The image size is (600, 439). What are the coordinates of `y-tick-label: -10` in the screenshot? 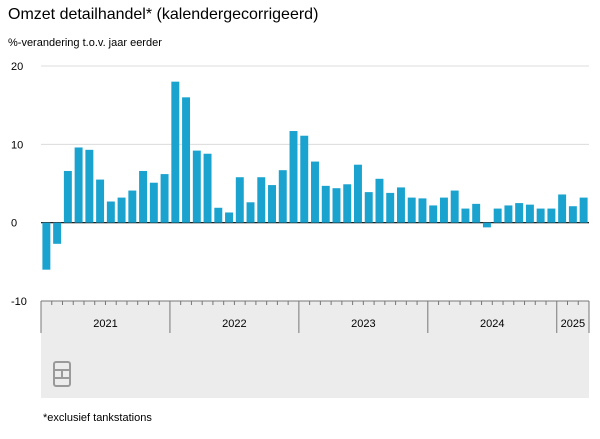 It's located at (19, 302).